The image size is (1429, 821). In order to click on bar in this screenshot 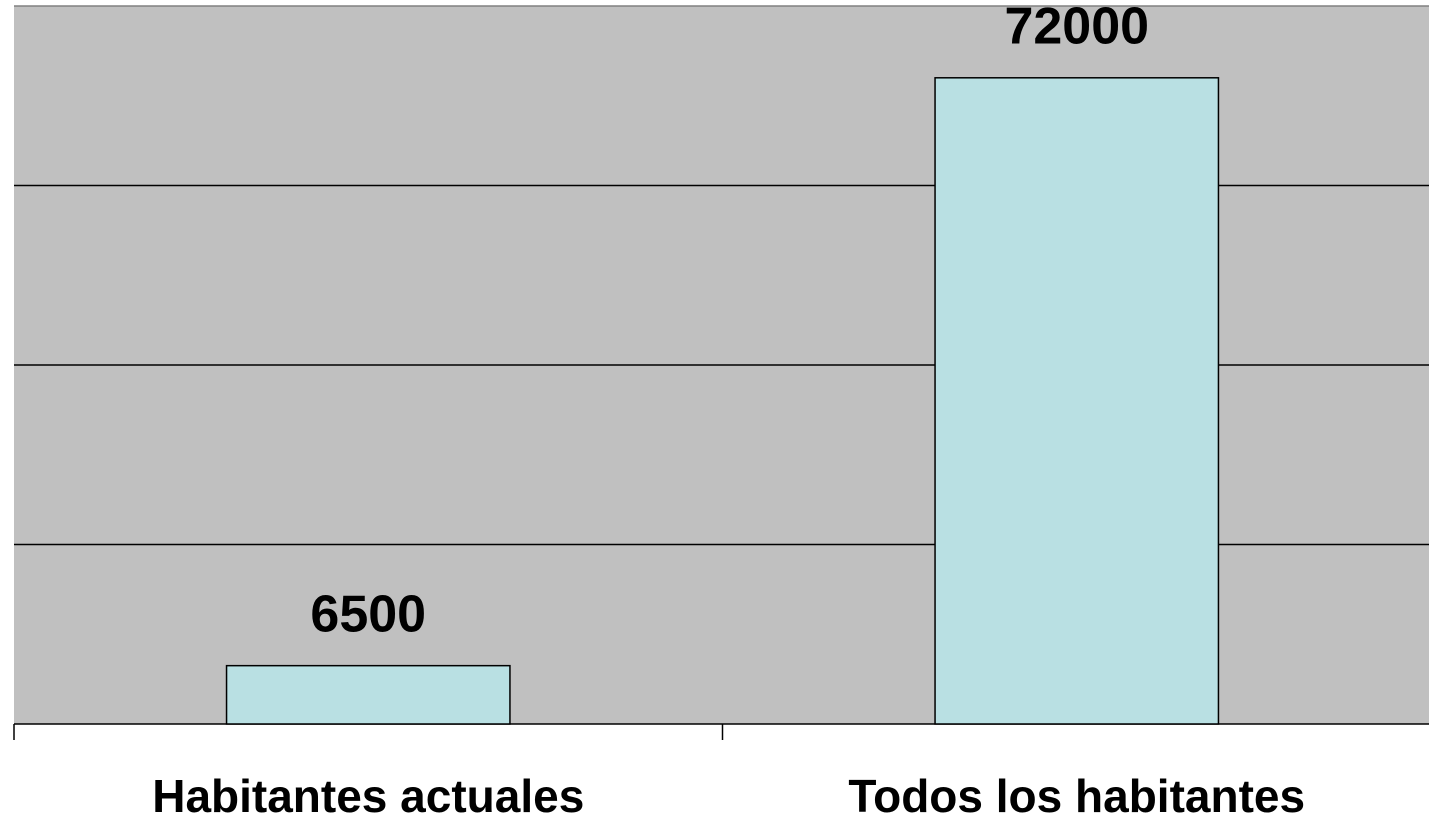, I will do `click(368, 694)`.